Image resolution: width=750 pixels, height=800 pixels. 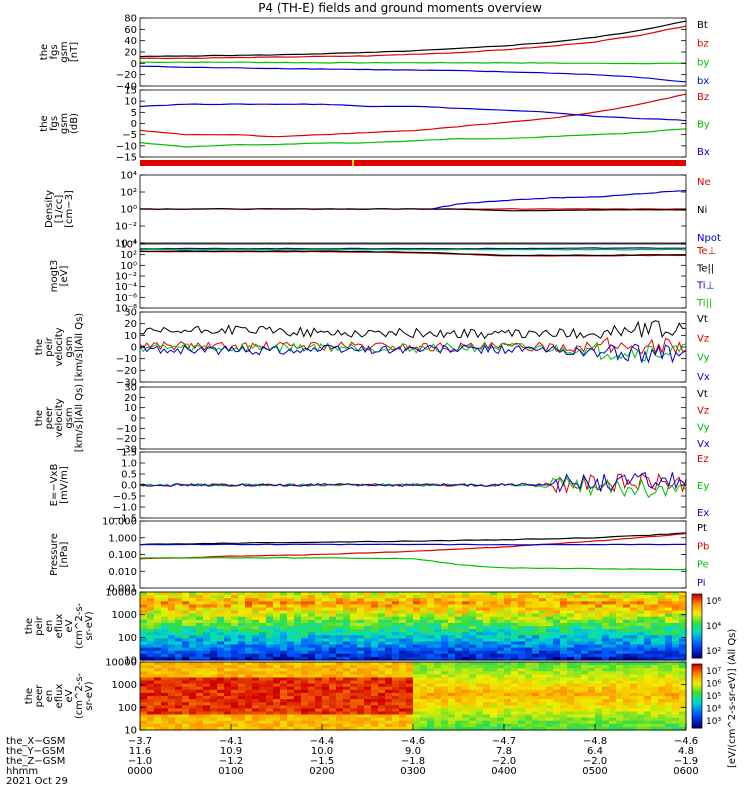 I want to click on x-tick-label: 0200, so click(x=321, y=771).